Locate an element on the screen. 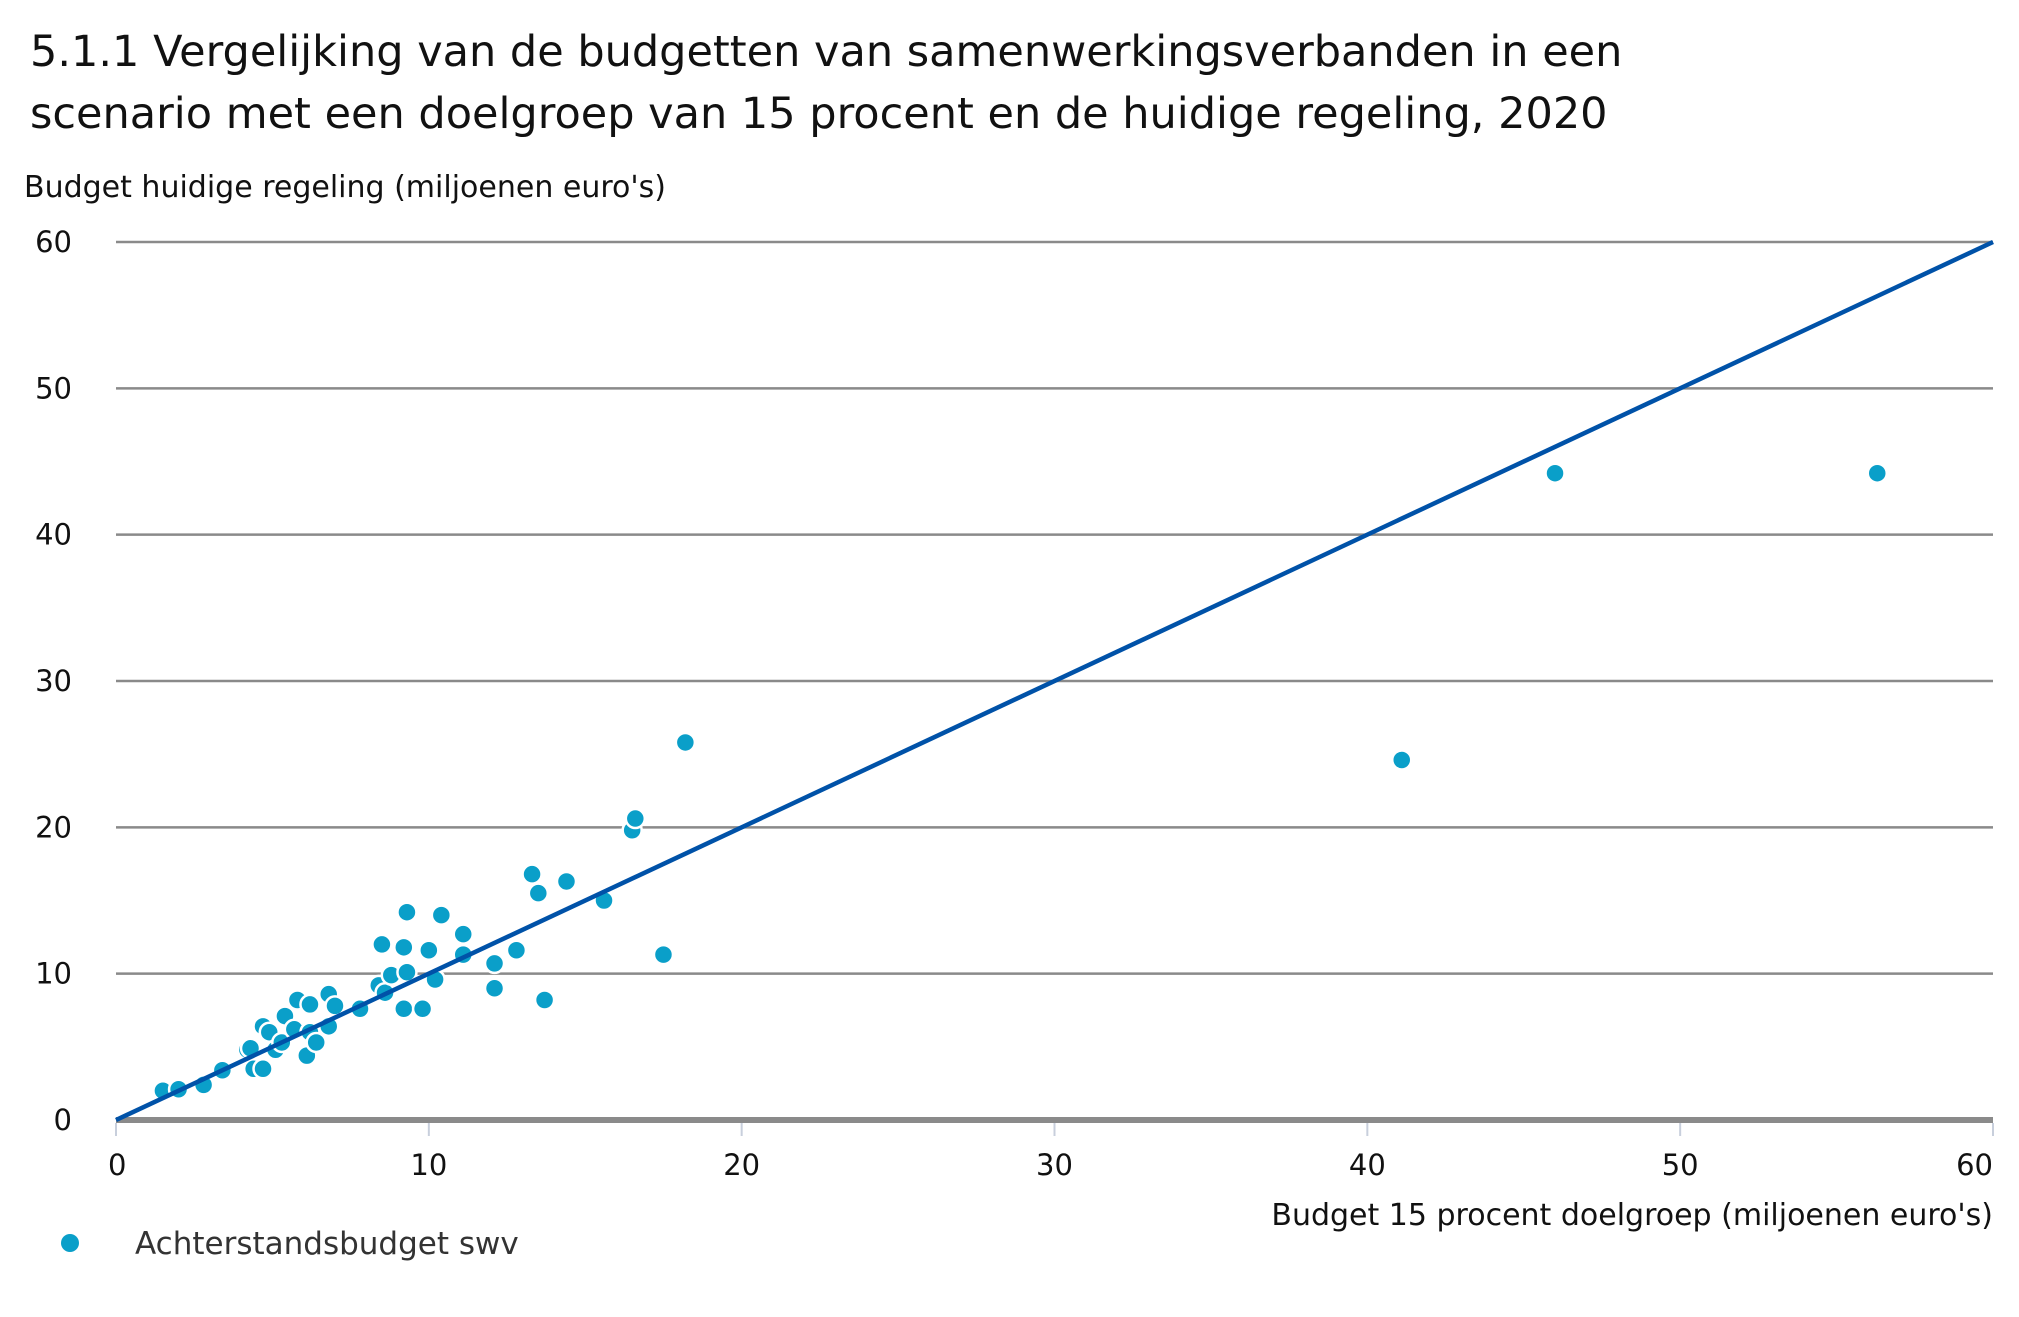 Image resolution: width=2019 pixels, height=1317 pixels. y-axis-ticks: 0 10 20 30 40 50 60 is located at coordinates (53, 681).